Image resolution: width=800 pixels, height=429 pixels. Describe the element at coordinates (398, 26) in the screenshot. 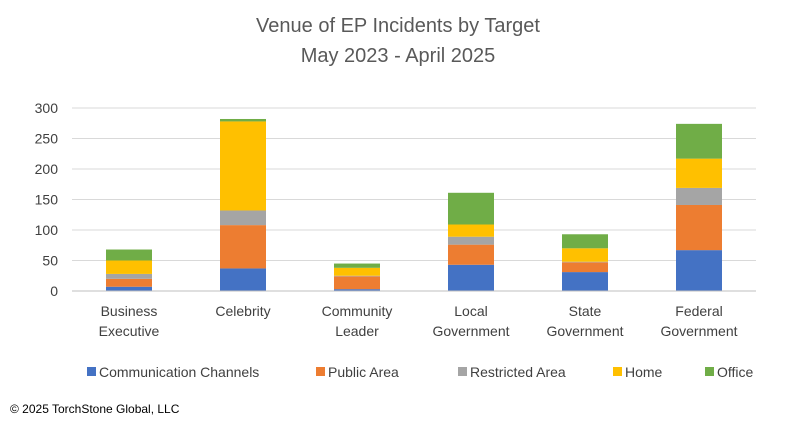

I see `chart-title: Venue of EP Incidents by Target` at that location.